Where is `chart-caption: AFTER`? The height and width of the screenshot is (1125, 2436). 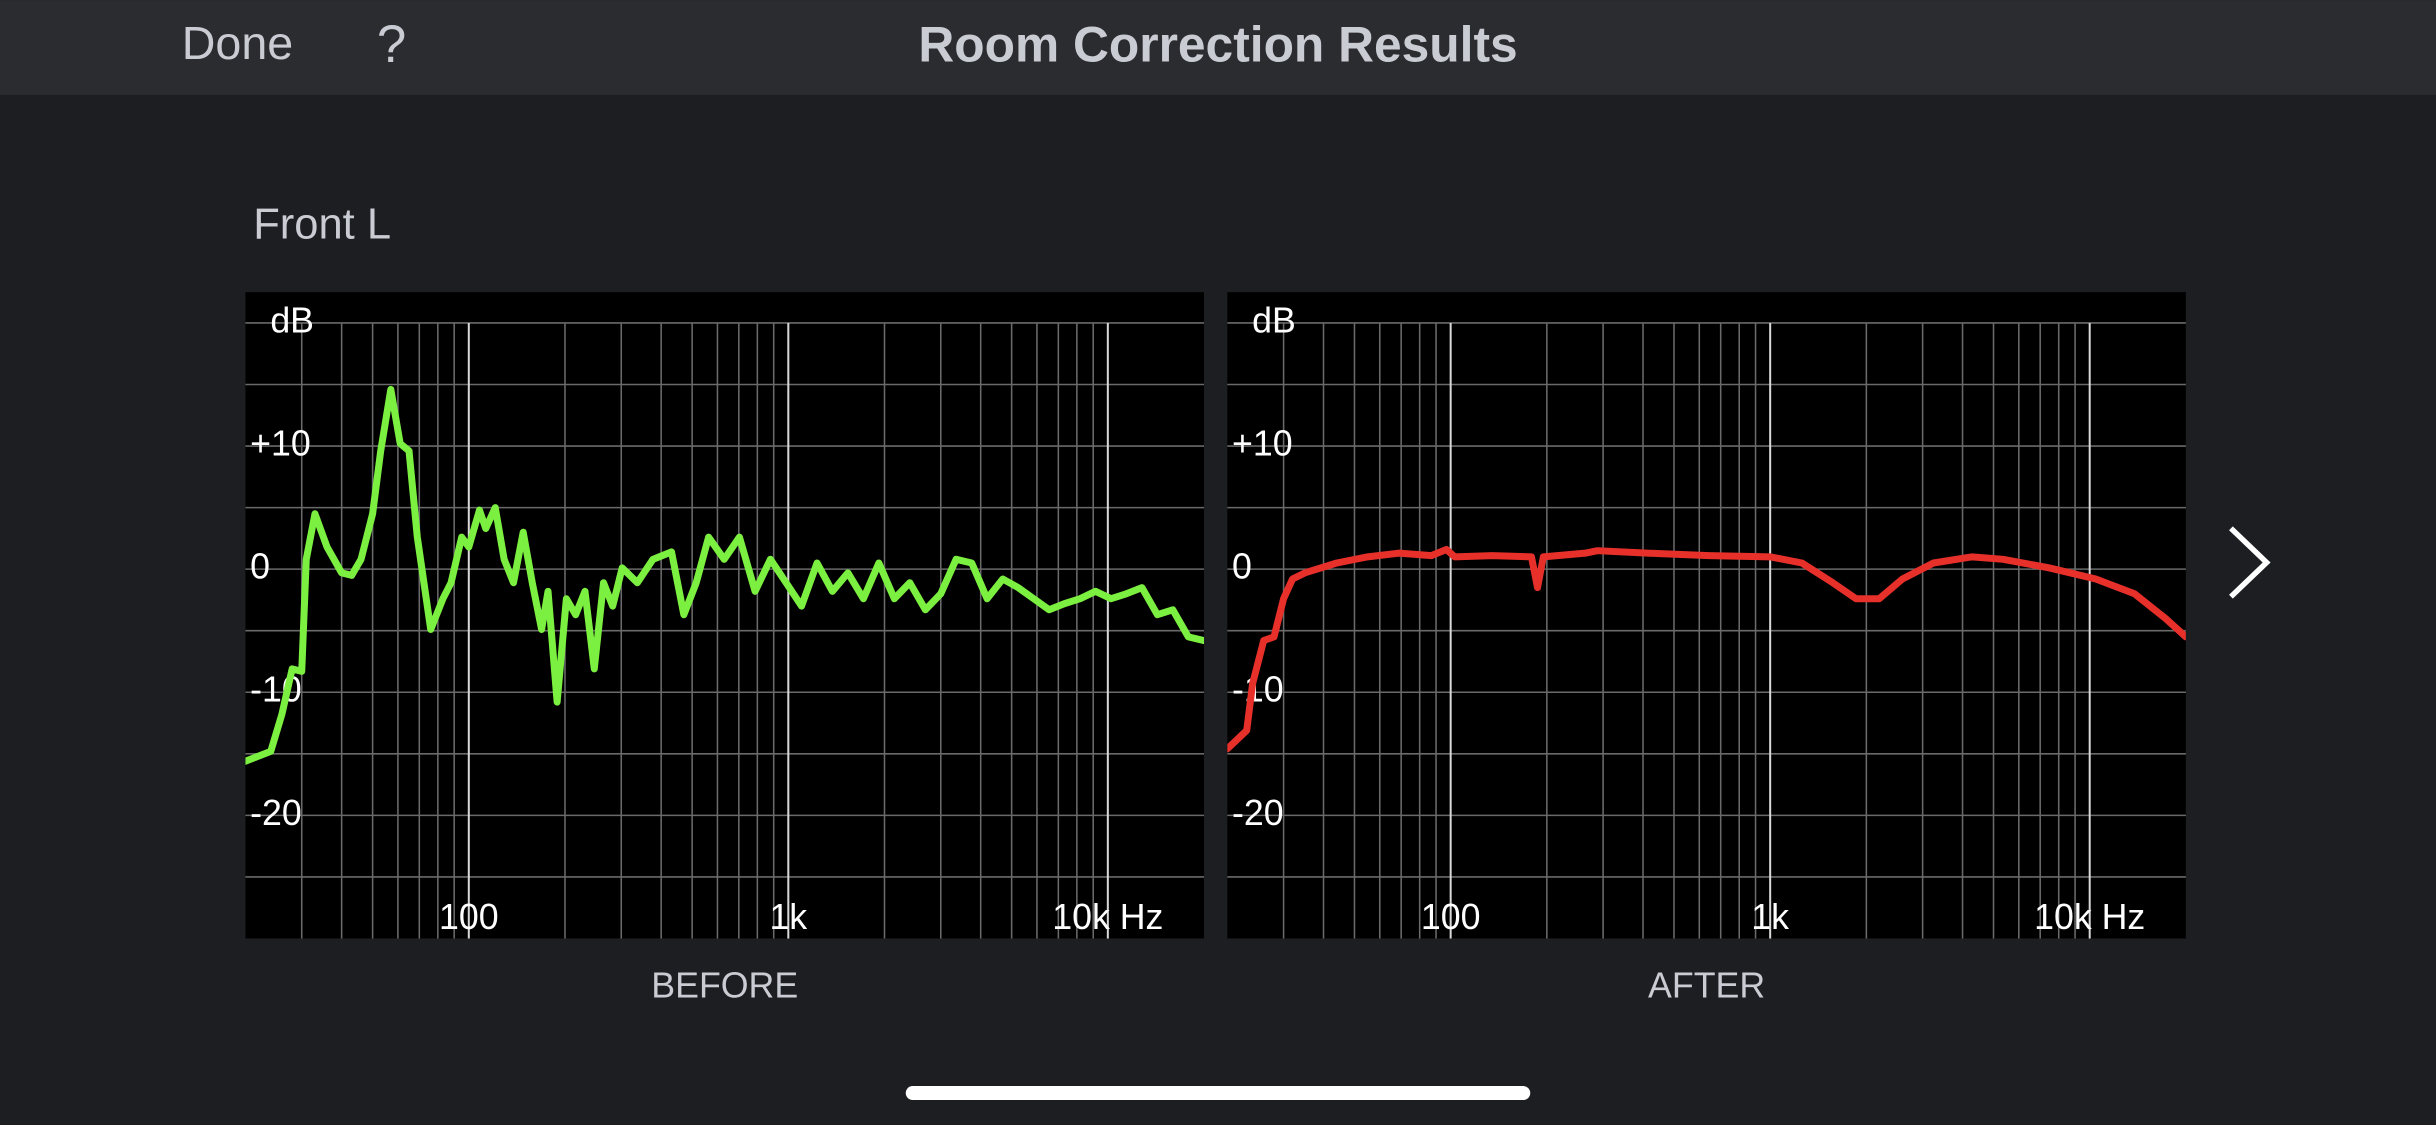 chart-caption: AFTER is located at coordinates (1706, 986).